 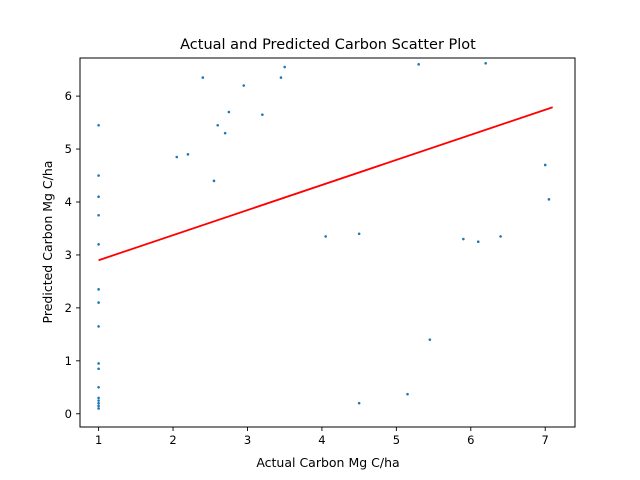 I want to click on x-tick-label: 2, so click(x=172, y=440).